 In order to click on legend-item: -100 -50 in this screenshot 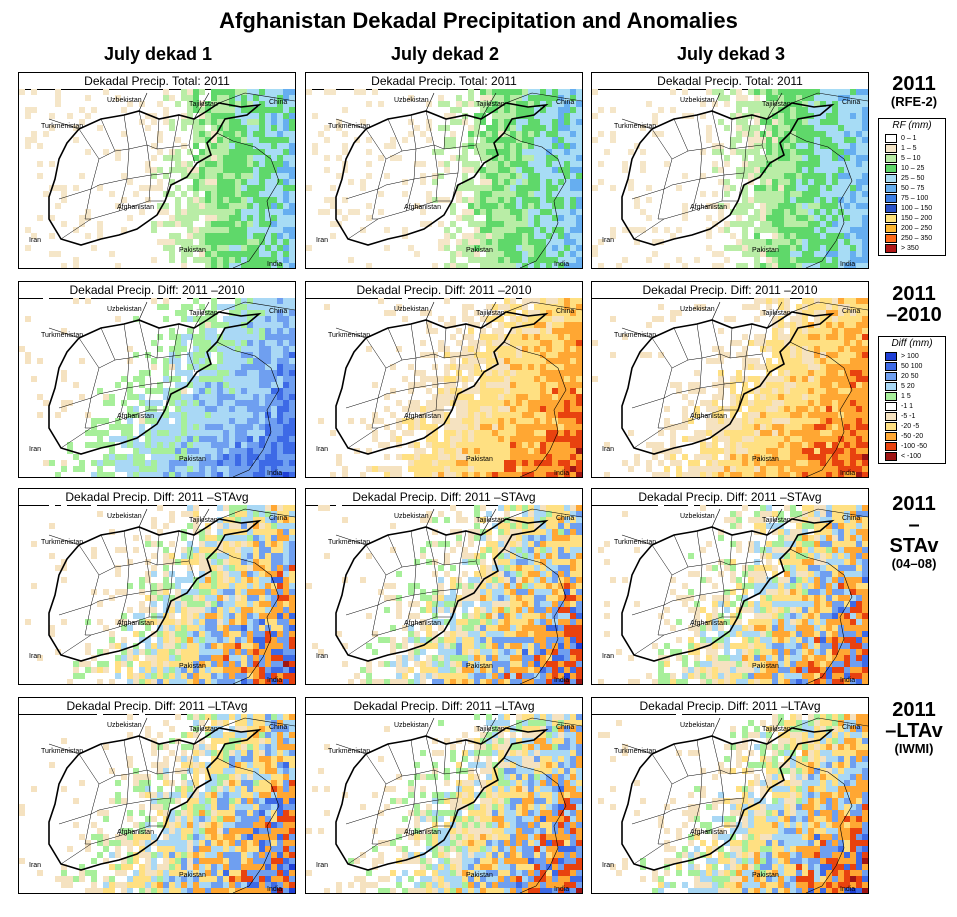, I will do `click(912, 446)`.